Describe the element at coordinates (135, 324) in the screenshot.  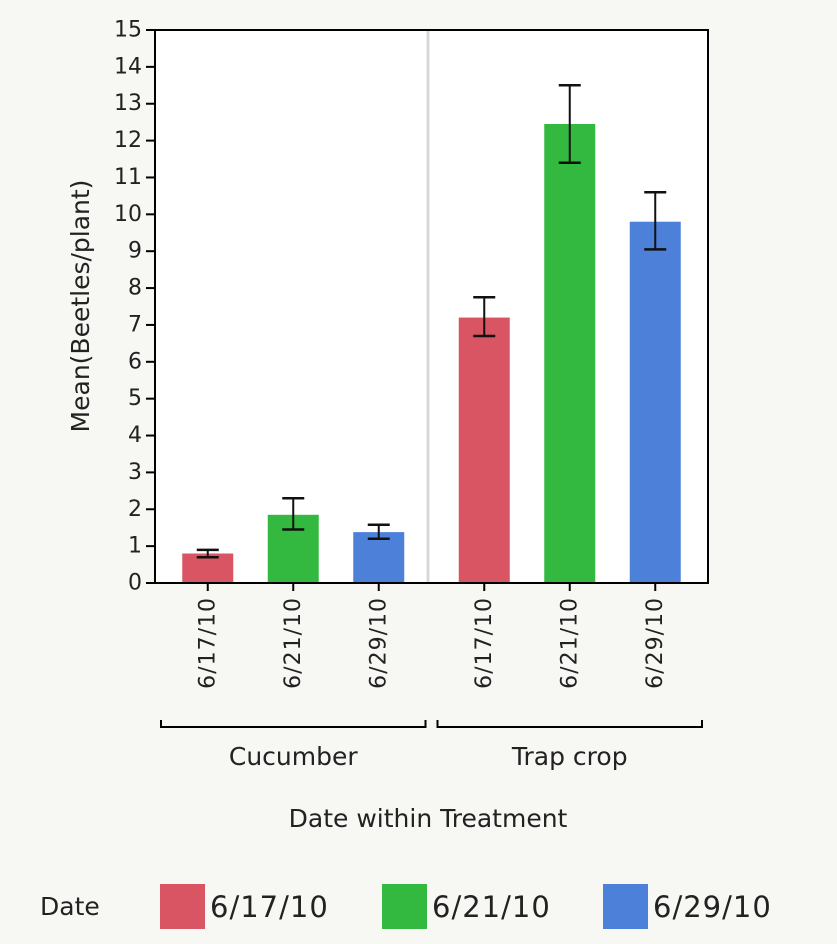
I see `y-tick-label: 7` at that location.